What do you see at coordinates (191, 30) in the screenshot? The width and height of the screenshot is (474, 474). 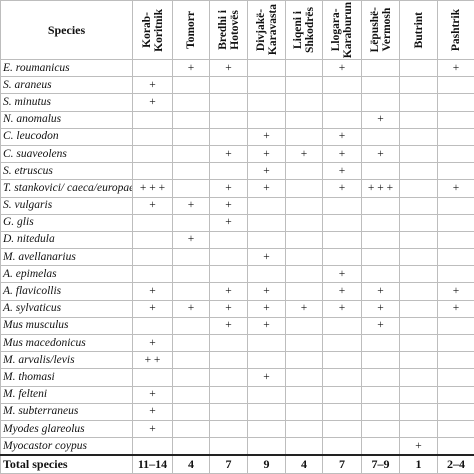 I see `locality-header: Tomorr` at bounding box center [191, 30].